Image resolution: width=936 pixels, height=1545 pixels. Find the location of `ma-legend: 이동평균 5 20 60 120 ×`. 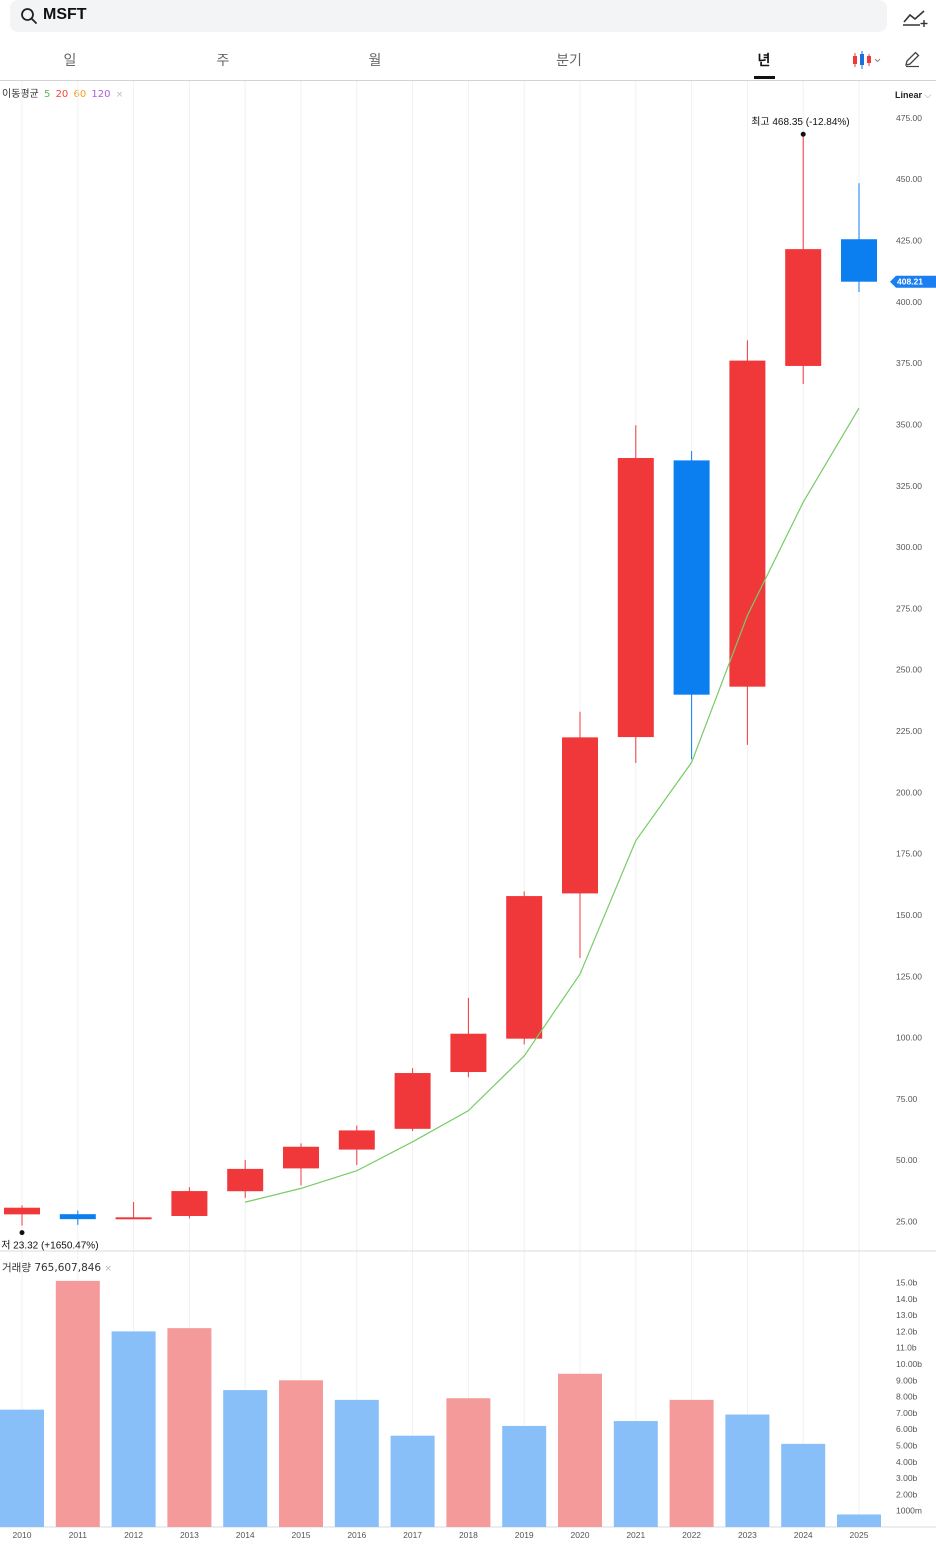

ma-legend: 이동평균 5 20 60 120 × is located at coordinates (63, 92).